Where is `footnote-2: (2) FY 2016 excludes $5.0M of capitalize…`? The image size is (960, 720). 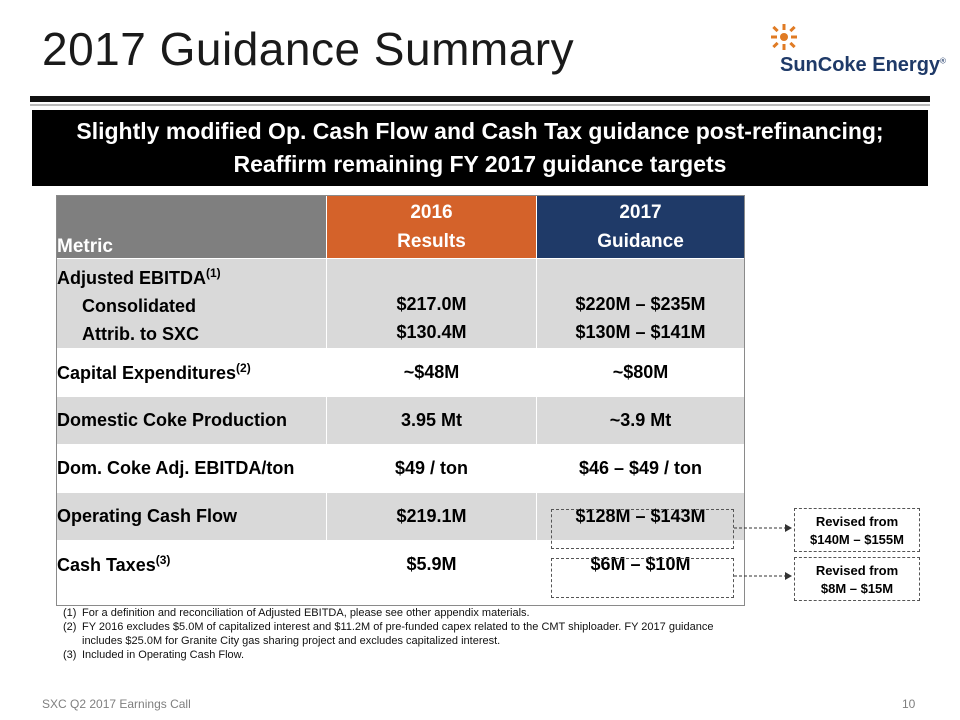 footnote-2: (2) FY 2016 excludes $5.0M of capitalize… is located at coordinates (393, 634).